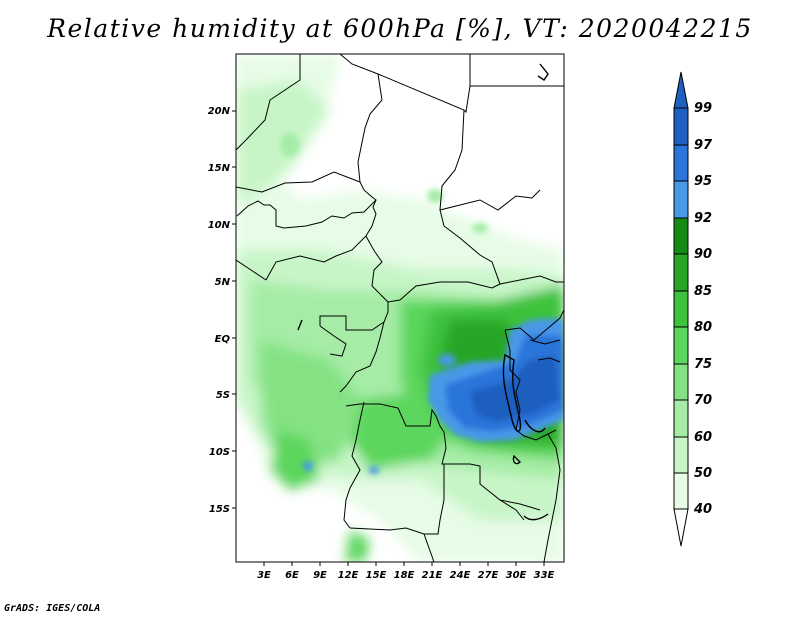  What do you see at coordinates (219, 509) in the screenshot?
I see `lat-label: 15S` at bounding box center [219, 509].